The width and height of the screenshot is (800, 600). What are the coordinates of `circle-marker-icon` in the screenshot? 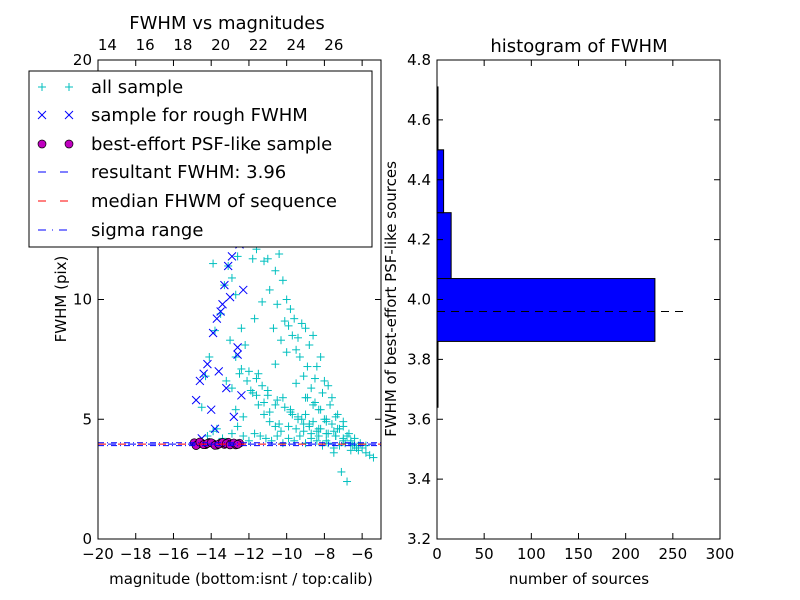 It's located at (55, 144).